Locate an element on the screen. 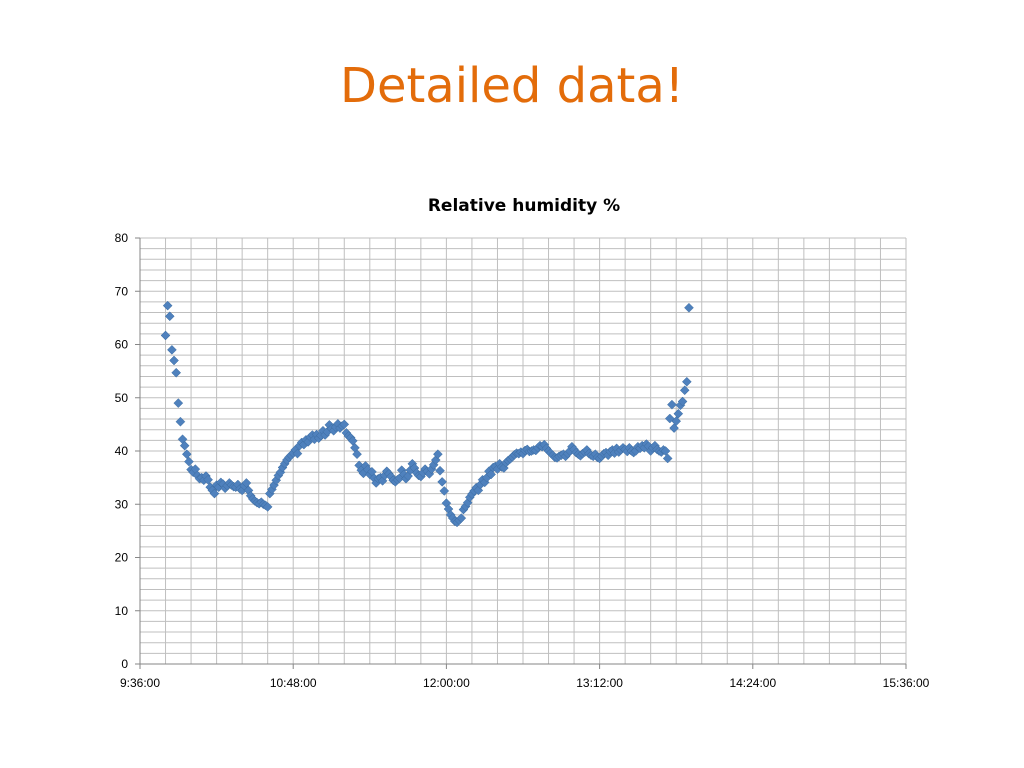  y-tick-label: 0 is located at coordinates (124, 664).